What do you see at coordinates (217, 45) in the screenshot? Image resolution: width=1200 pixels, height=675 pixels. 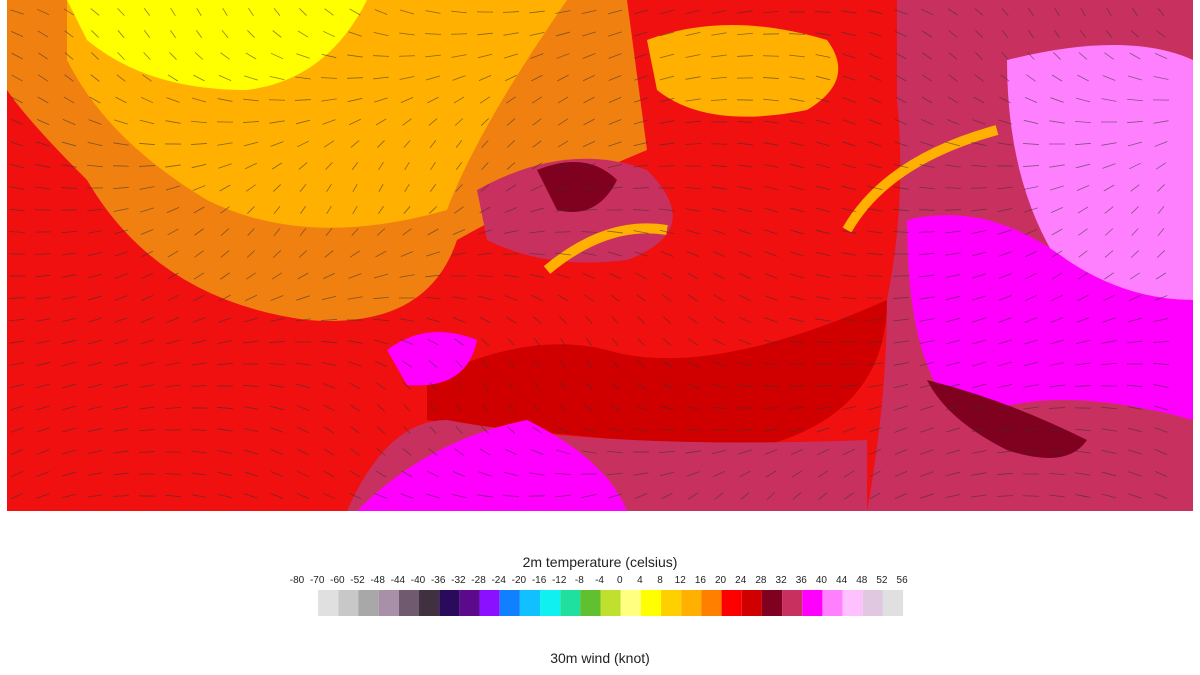 I see `yellow-zone` at bounding box center [217, 45].